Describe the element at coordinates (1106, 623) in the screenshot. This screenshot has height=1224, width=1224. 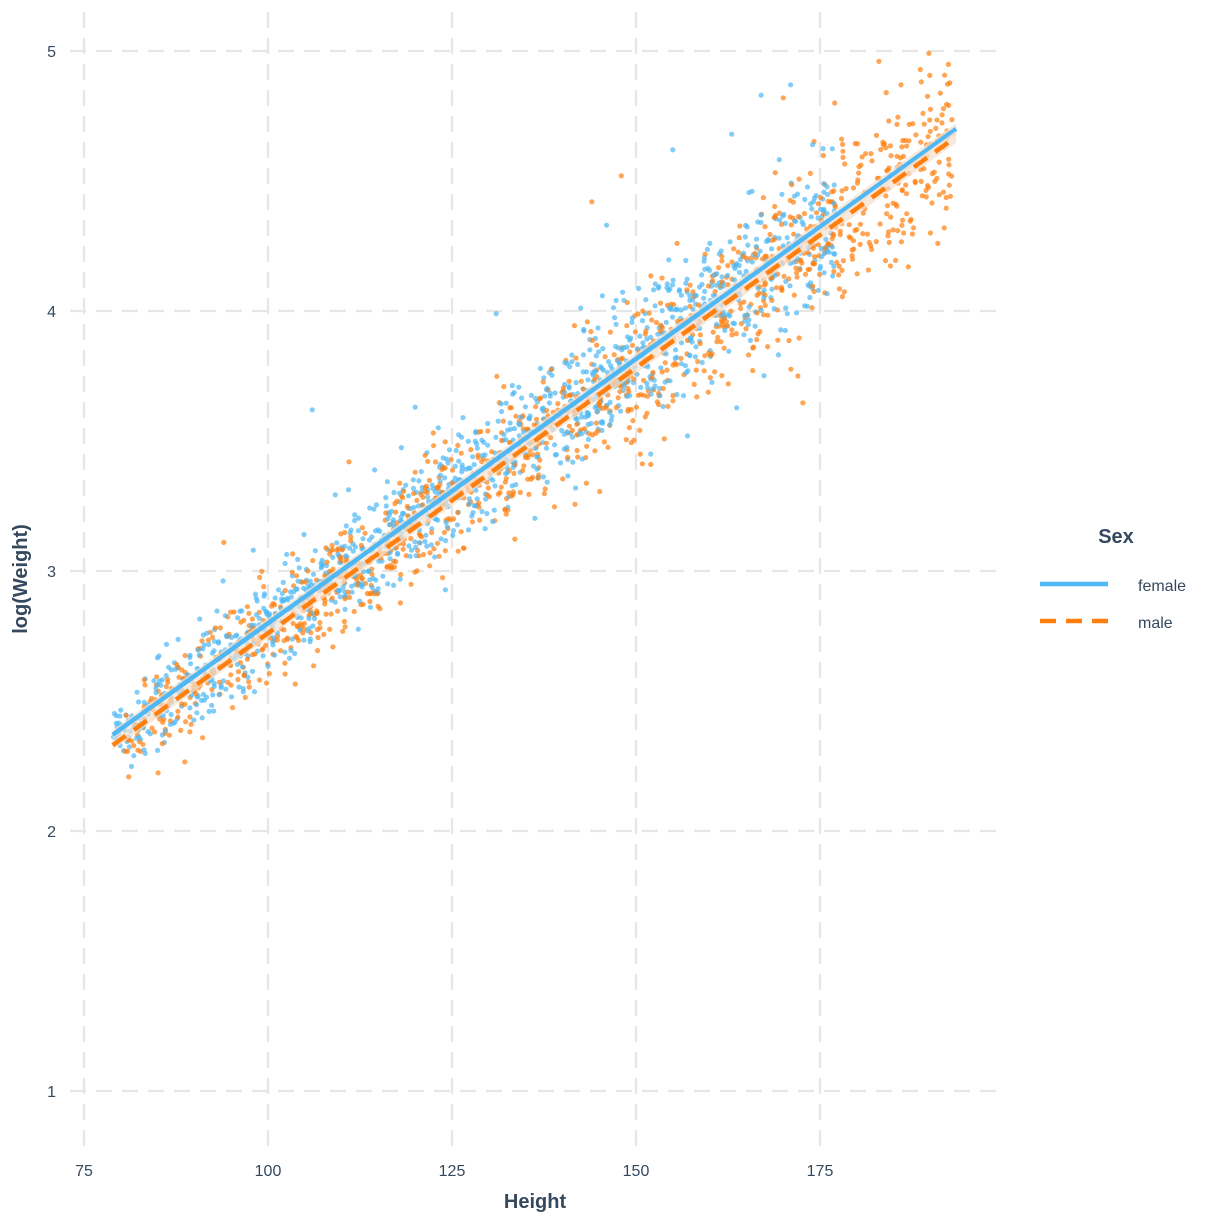
I see `legend-item-male: male` at that location.